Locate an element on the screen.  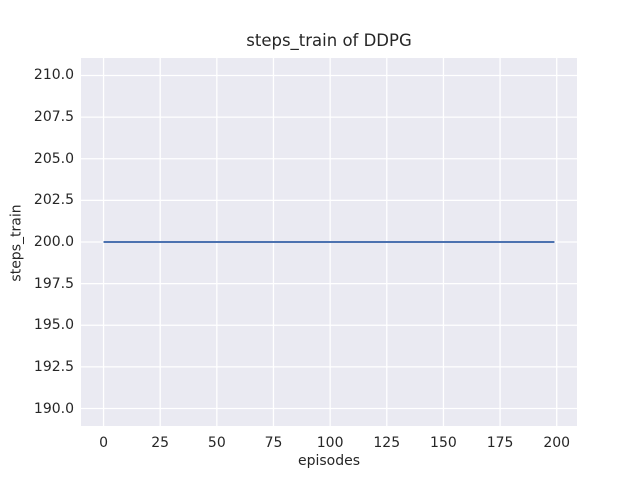
y-tick-label: 200.0 is located at coordinates (53, 242).